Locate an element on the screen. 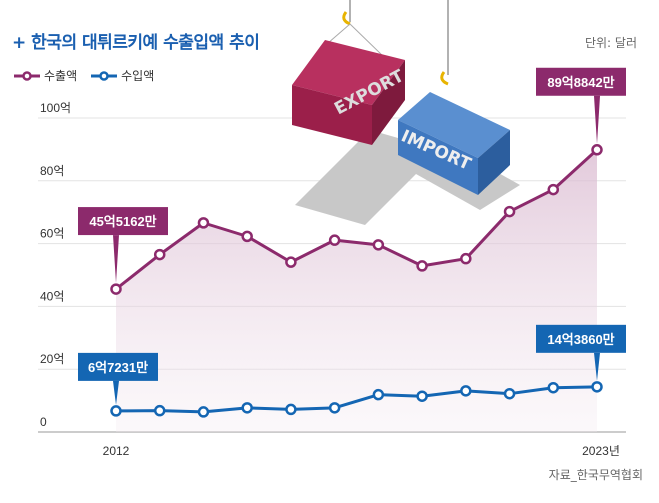 This screenshot has width=659, height=503. x-tick-label: 2012 is located at coordinates (116, 451).